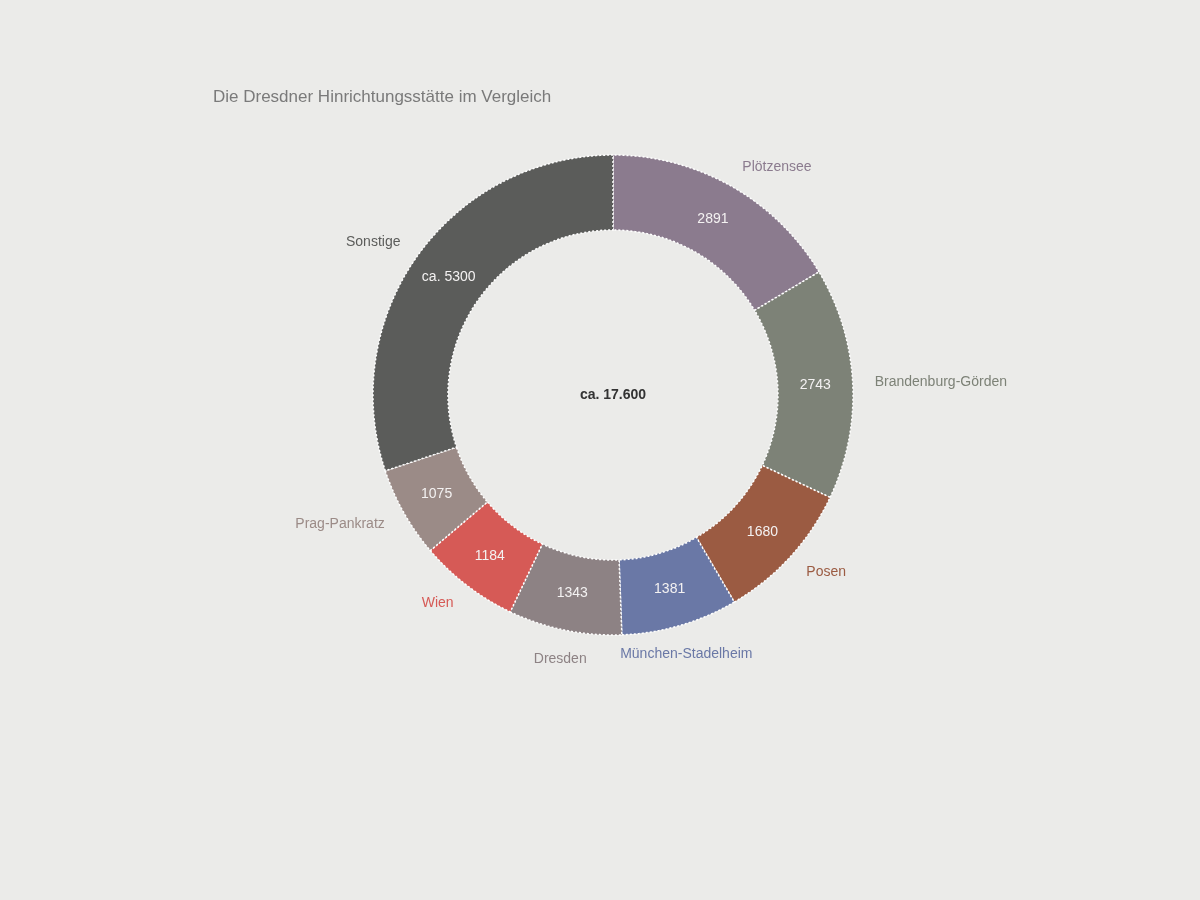 Image resolution: width=1200 pixels, height=900 pixels. What do you see at coordinates (613, 394) in the screenshot?
I see `text: ca. 17.600` at bounding box center [613, 394].